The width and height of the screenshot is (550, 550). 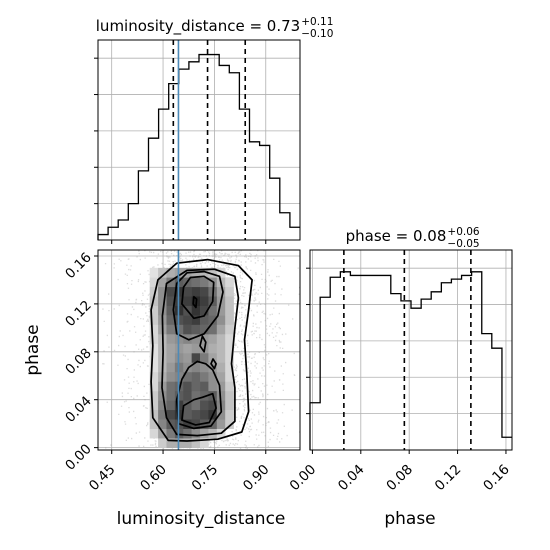 What do you see at coordinates (201, 519) in the screenshot?
I see `luminosity-distance-axis-label: luminosity_distance` at bounding box center [201, 519].